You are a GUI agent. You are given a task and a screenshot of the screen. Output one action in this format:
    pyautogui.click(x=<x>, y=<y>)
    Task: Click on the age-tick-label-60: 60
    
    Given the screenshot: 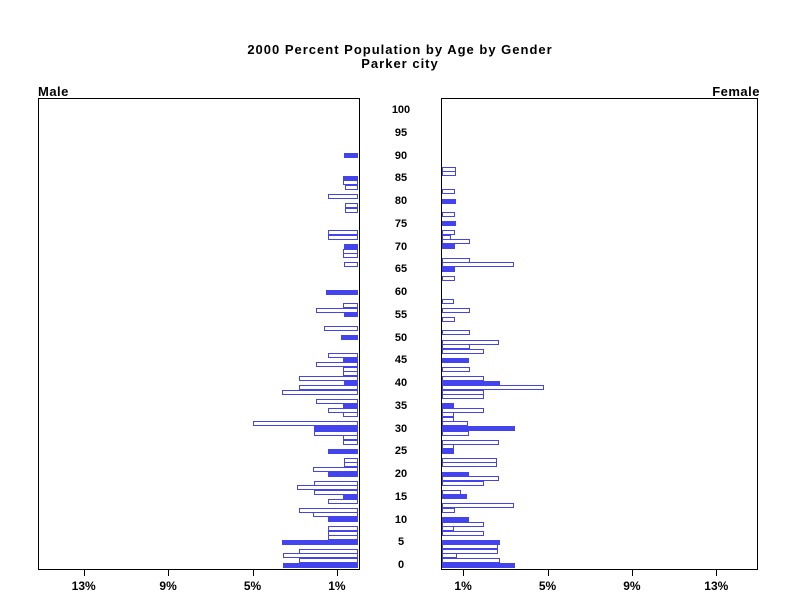 What is the action you would take?
    pyautogui.click(x=401, y=292)
    